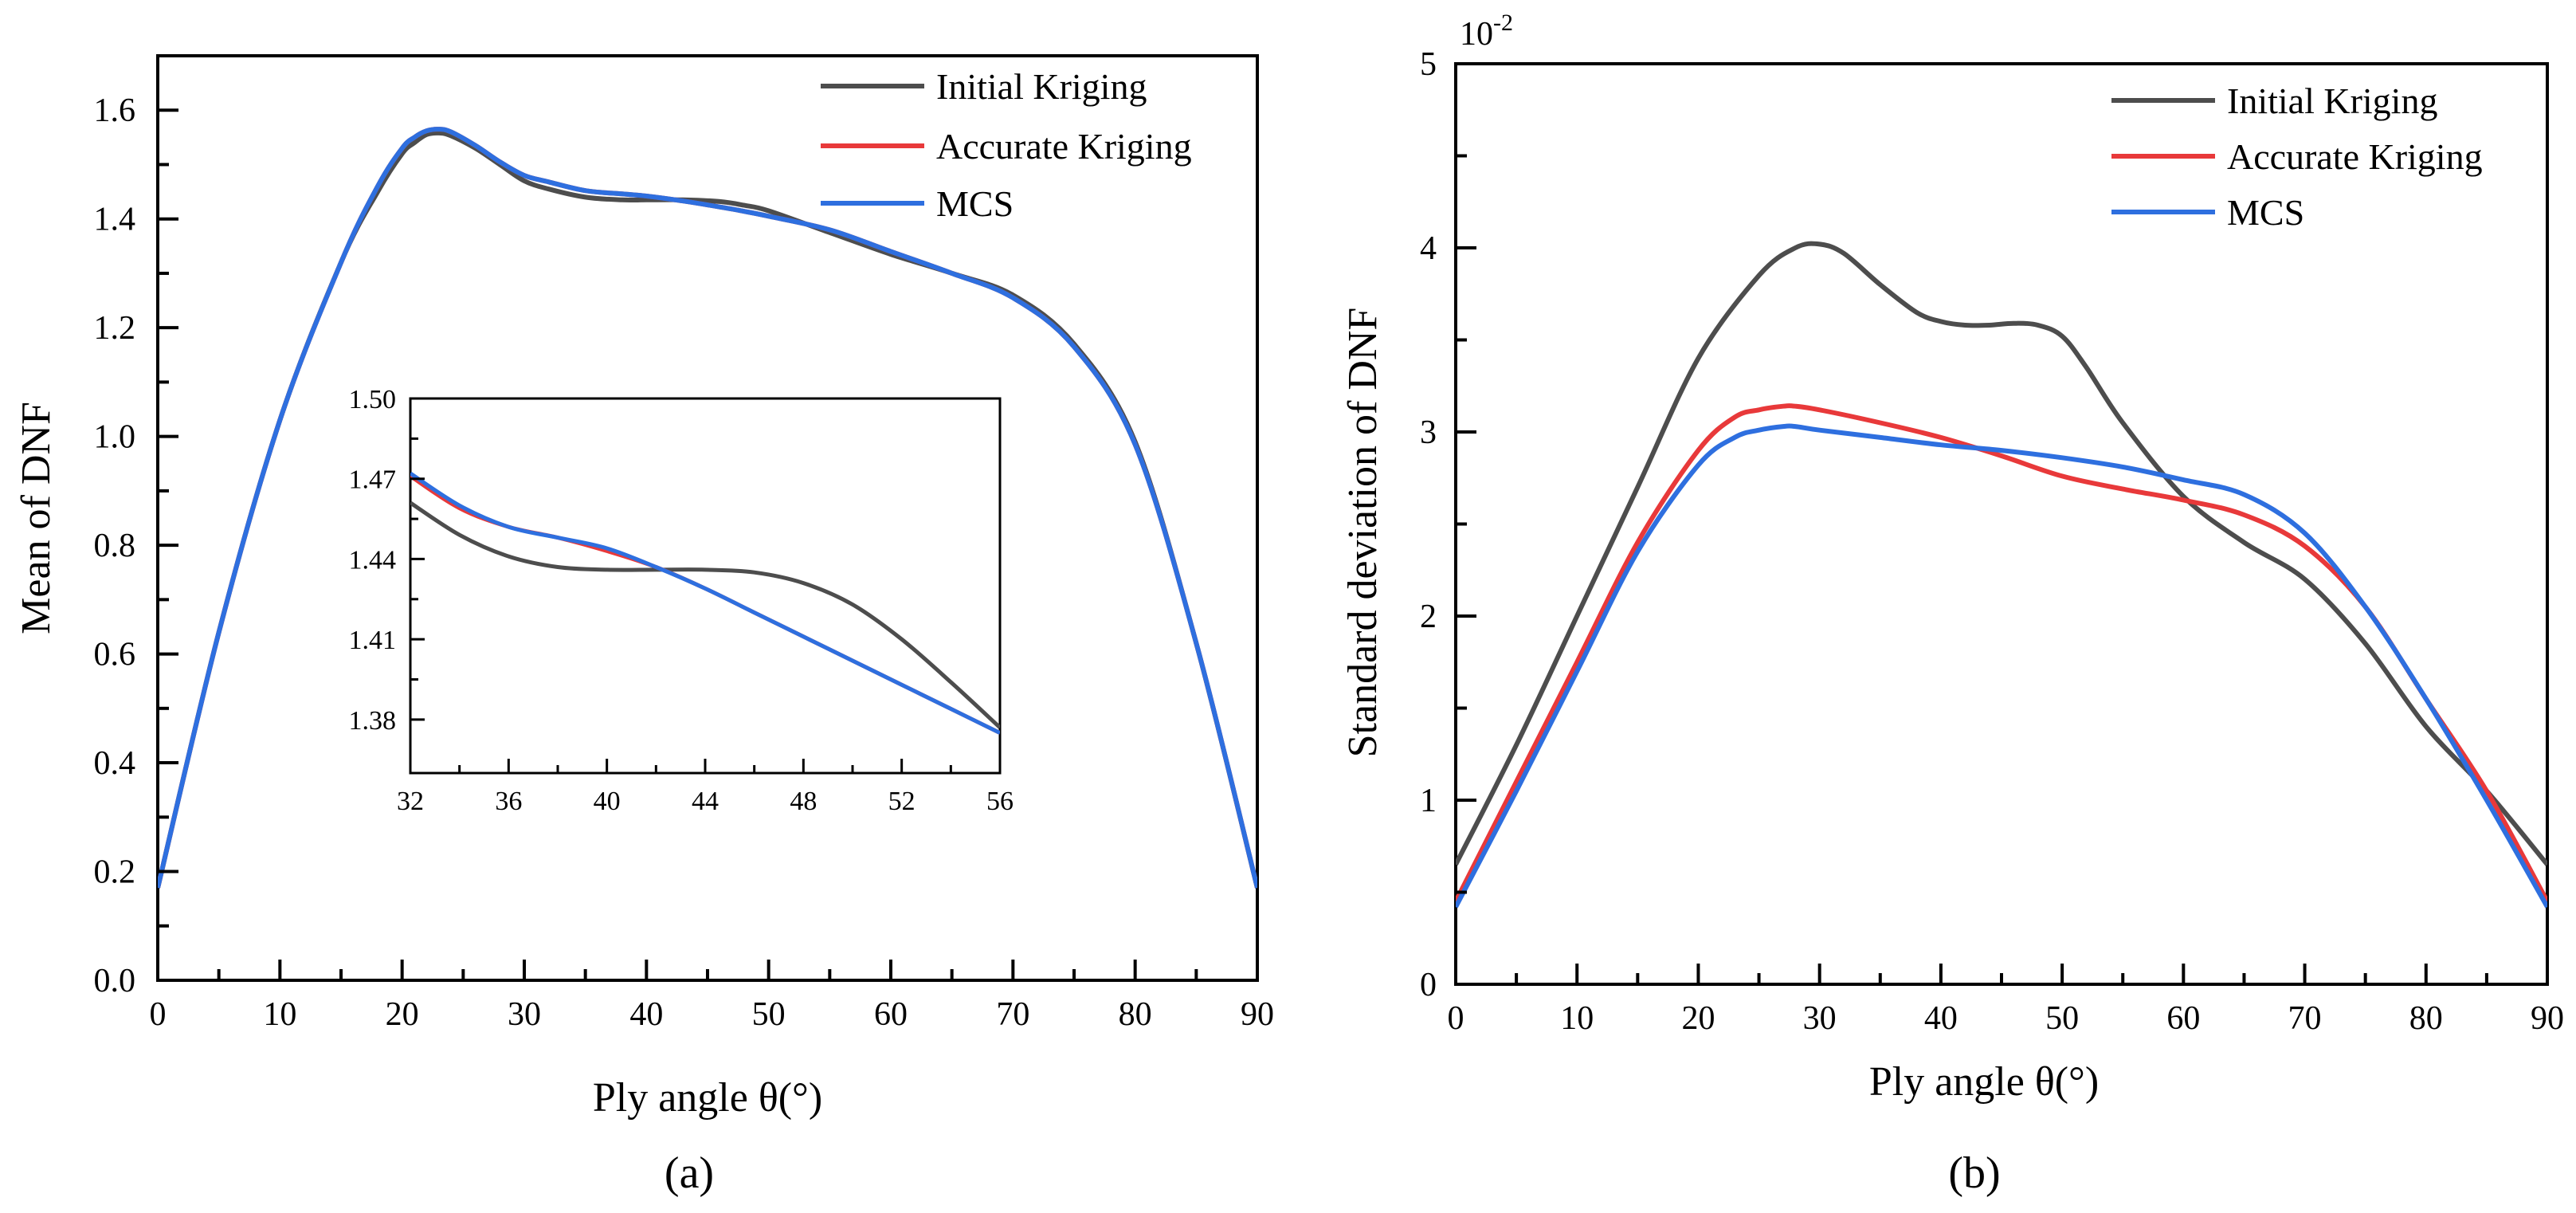 The height and width of the screenshot is (1213, 2576). I want to click on y-tick-label: 0.4, so click(115, 763).